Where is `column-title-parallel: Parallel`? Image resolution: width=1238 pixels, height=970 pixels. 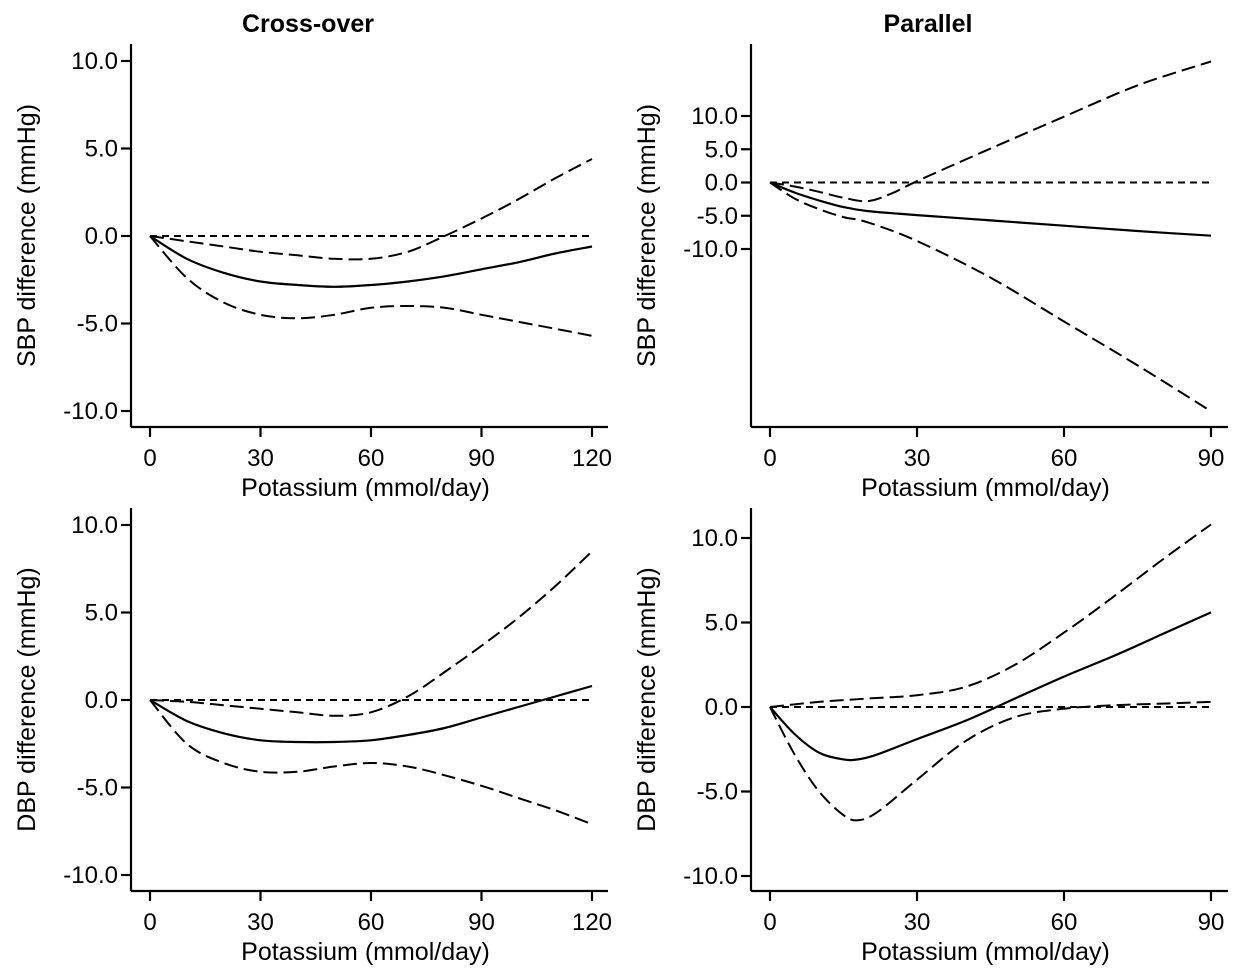
column-title-parallel: Parallel is located at coordinates (928, 24).